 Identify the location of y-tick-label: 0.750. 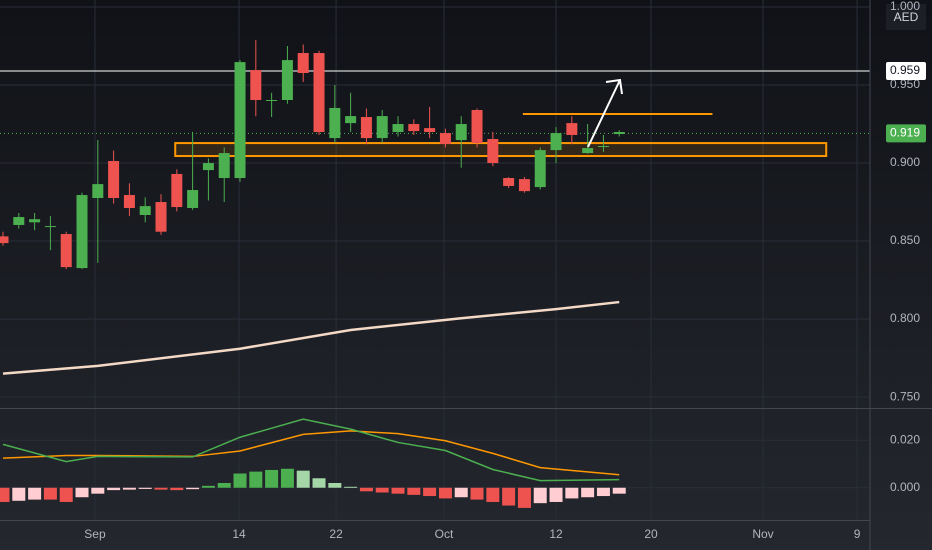
(905, 396).